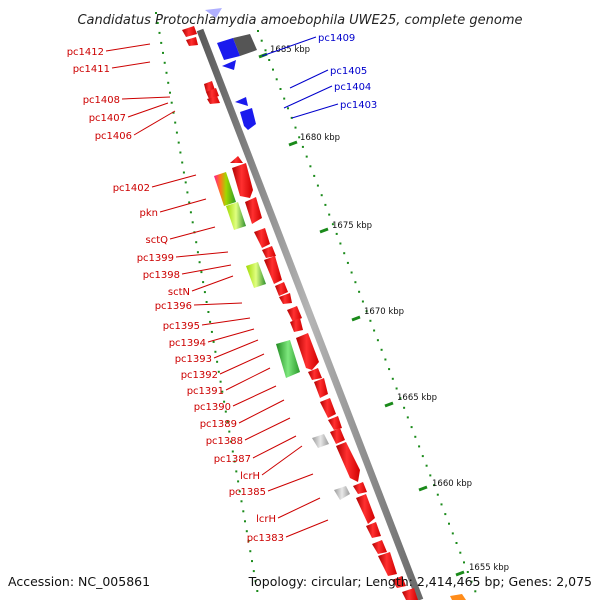  What do you see at coordinates (187, 343) in the screenshot?
I see `gene-label: pc1394` at bounding box center [187, 343].